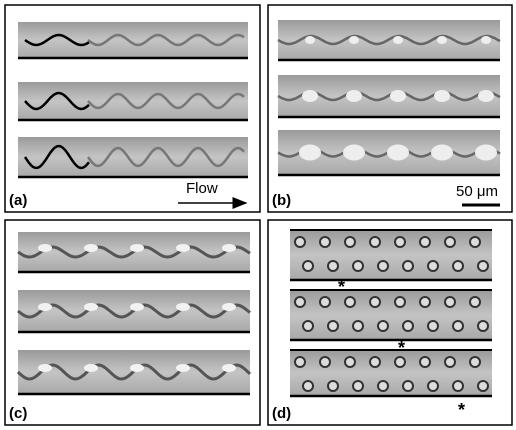 The image size is (516, 430). What do you see at coordinates (18, 200) in the screenshot?
I see `panel-label: (a)` at bounding box center [18, 200].